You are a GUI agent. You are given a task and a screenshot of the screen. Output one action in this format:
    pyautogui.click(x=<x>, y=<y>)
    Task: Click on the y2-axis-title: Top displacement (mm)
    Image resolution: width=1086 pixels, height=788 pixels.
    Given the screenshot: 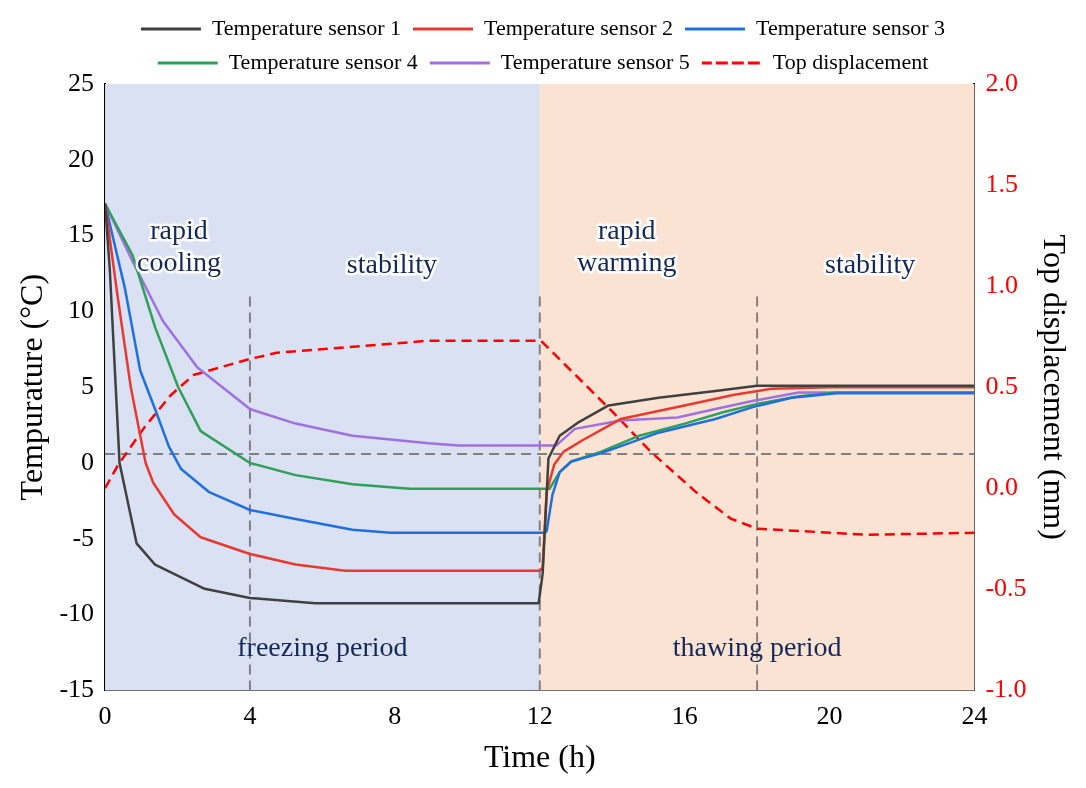 What is the action you would take?
    pyautogui.click(x=1055, y=387)
    